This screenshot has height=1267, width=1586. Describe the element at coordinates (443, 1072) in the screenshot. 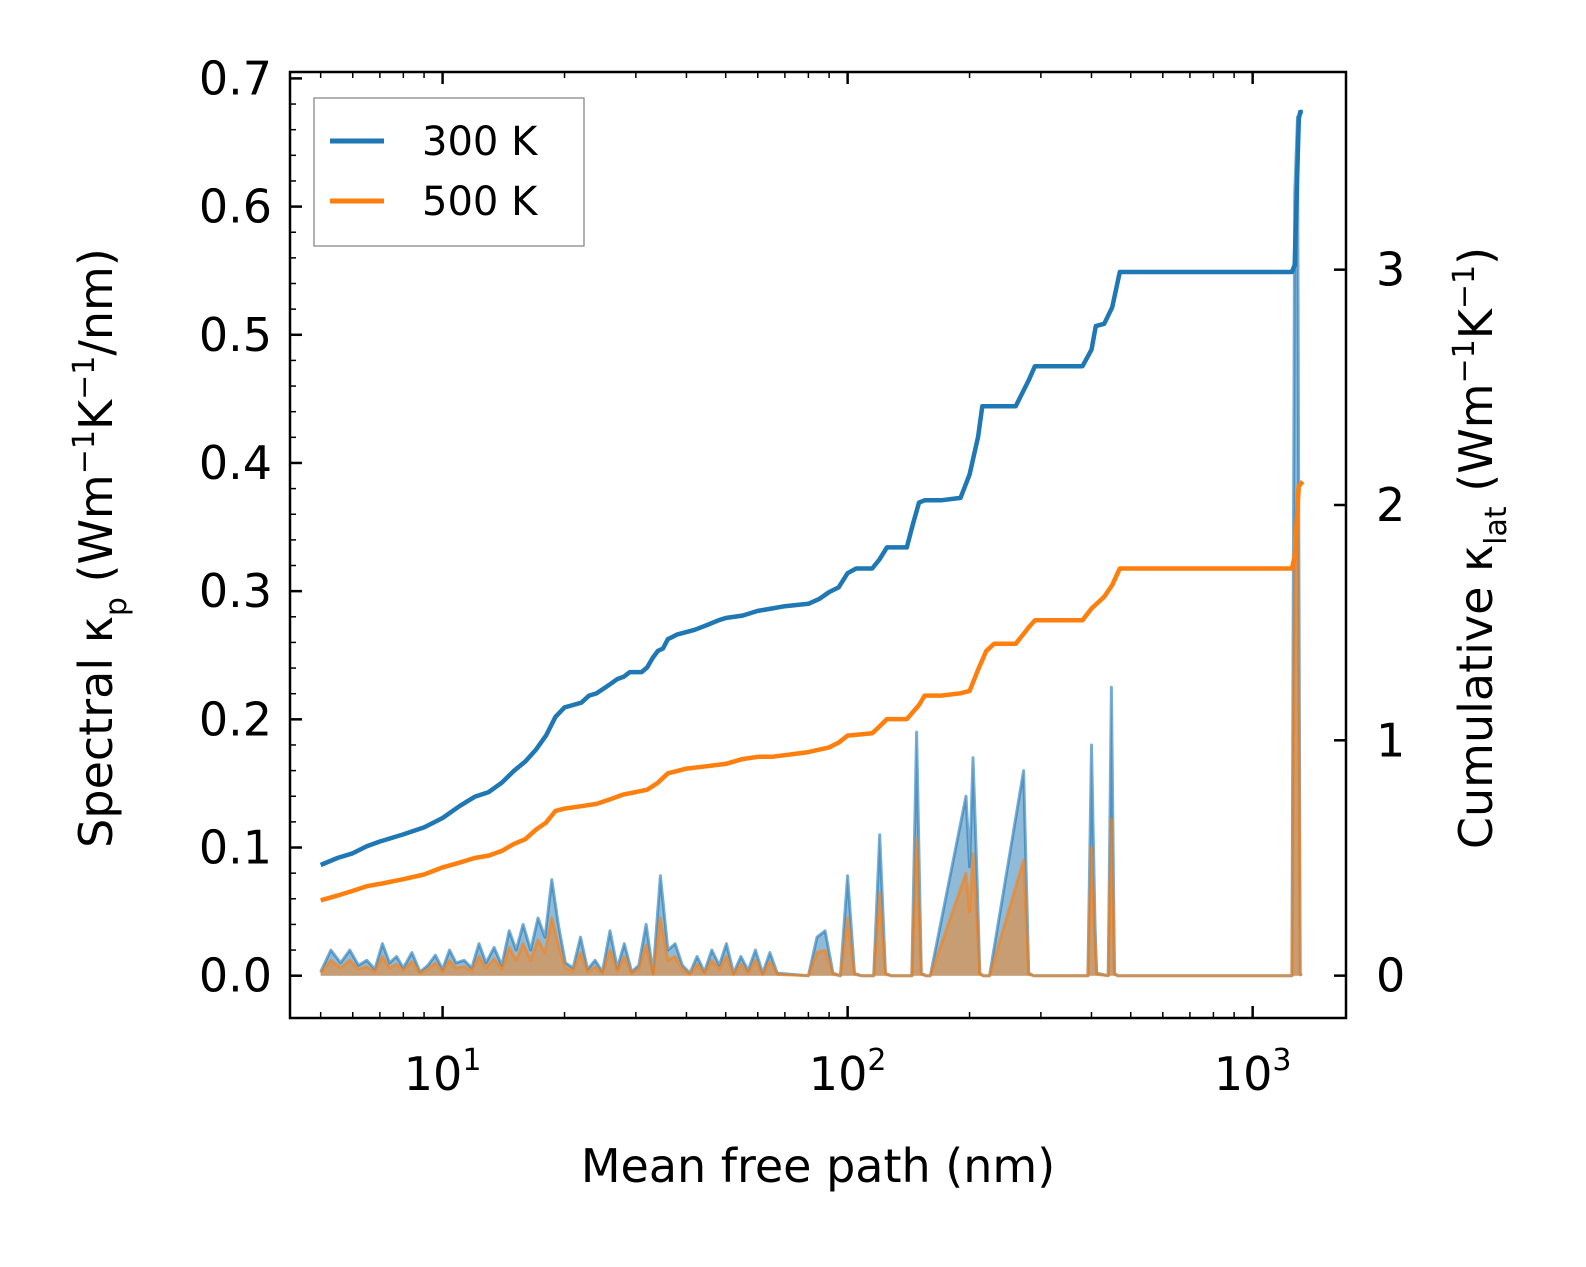

I see `x-tick-label: 10¹` at that location.